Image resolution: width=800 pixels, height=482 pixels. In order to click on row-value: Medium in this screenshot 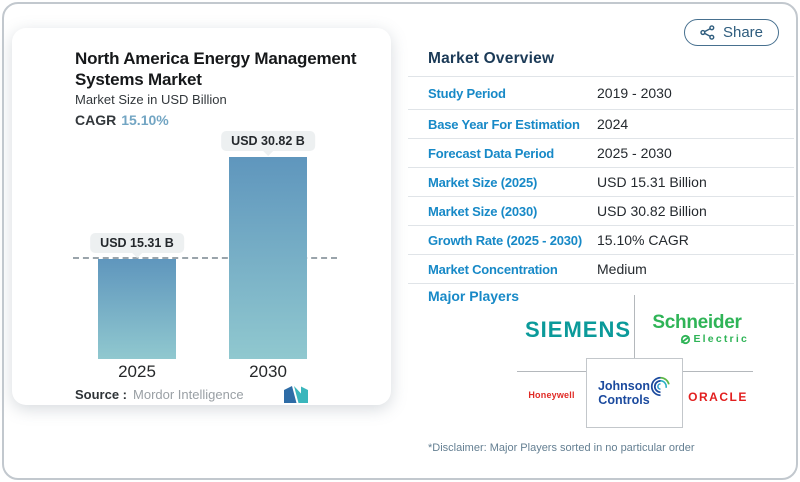, I will do `click(622, 269)`.